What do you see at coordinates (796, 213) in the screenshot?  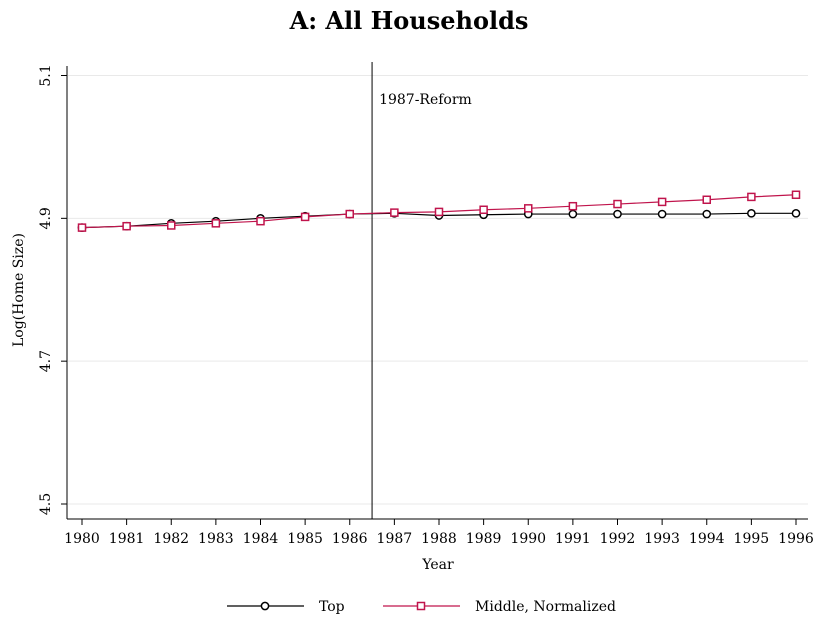 I see `point-0-1996` at bounding box center [796, 213].